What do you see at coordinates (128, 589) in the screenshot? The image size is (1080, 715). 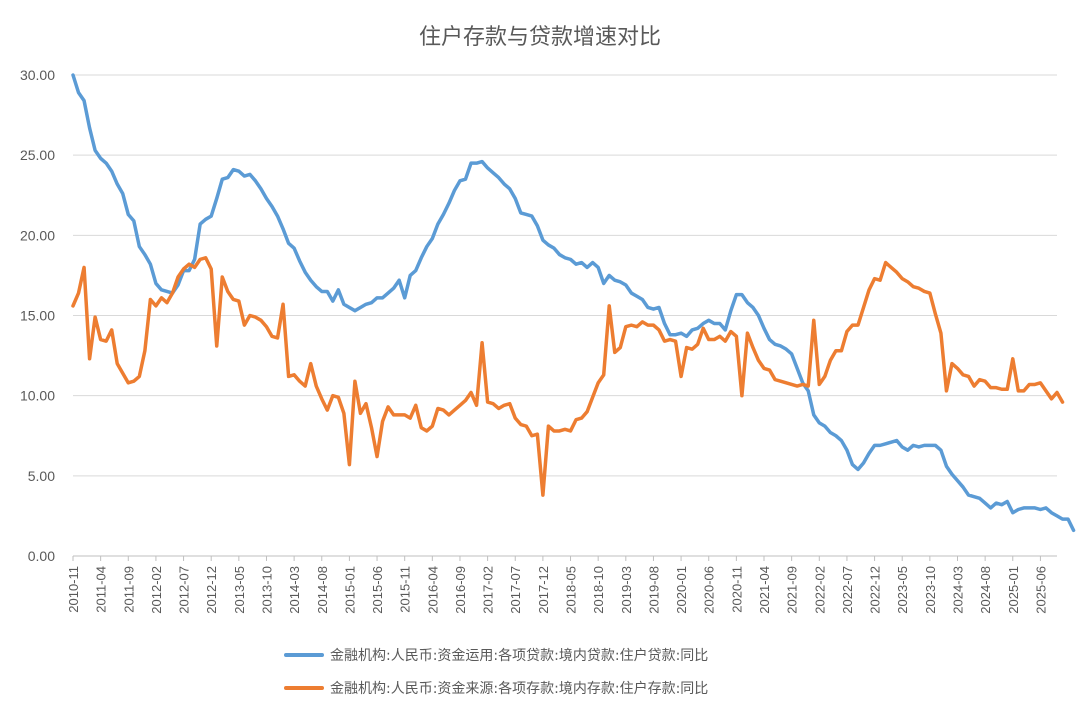 I see `x-tick-label: 2011-09` at bounding box center [128, 589].